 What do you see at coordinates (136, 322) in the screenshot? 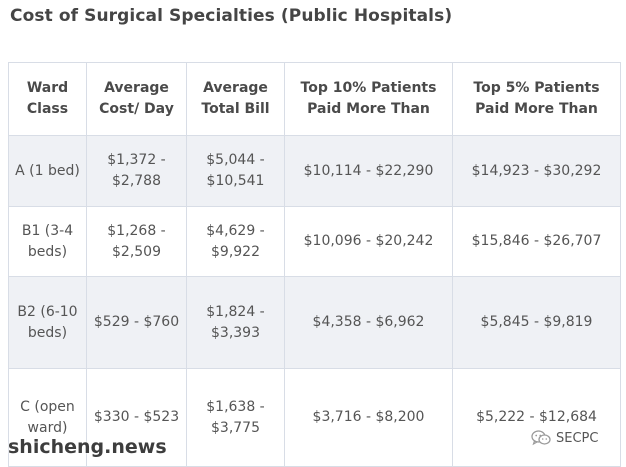
I see `cell-average-cost-day: $529 - $760` at bounding box center [136, 322].